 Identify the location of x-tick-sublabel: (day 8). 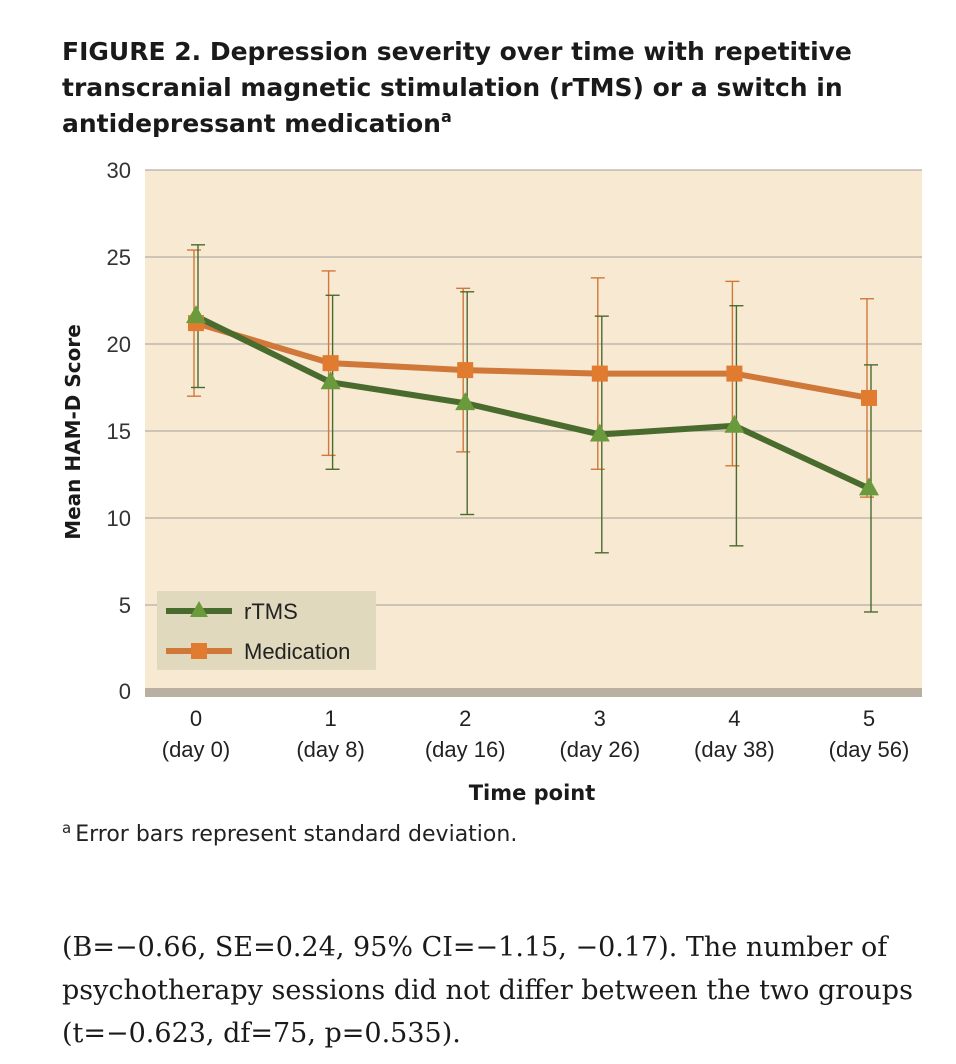
(330, 749).